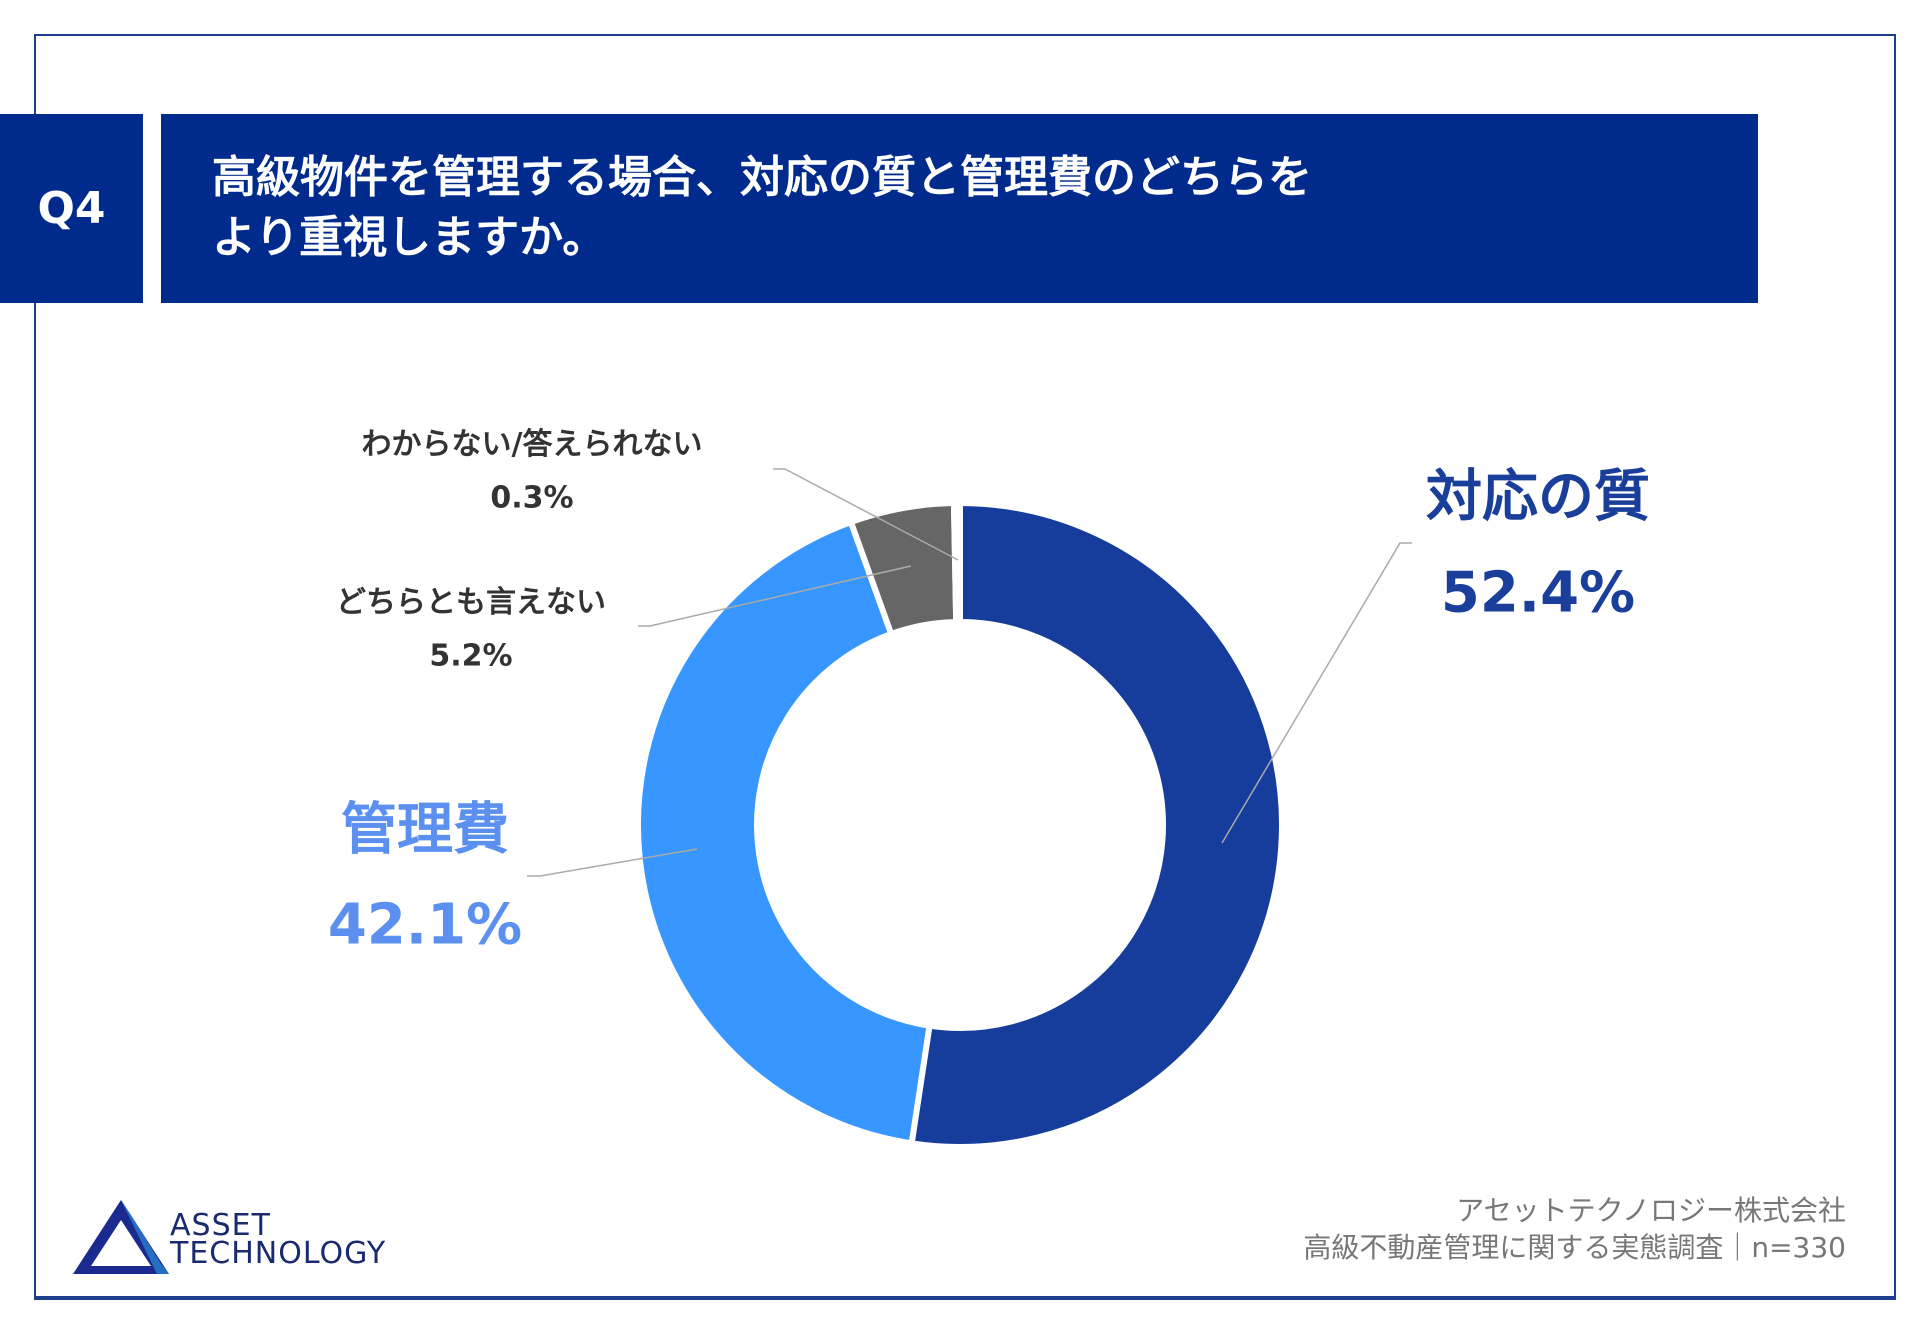 The image size is (1920, 1329). Describe the element at coordinates (1538, 593) in the screenshot. I see `slice-value-quality: 52.4%` at that location.